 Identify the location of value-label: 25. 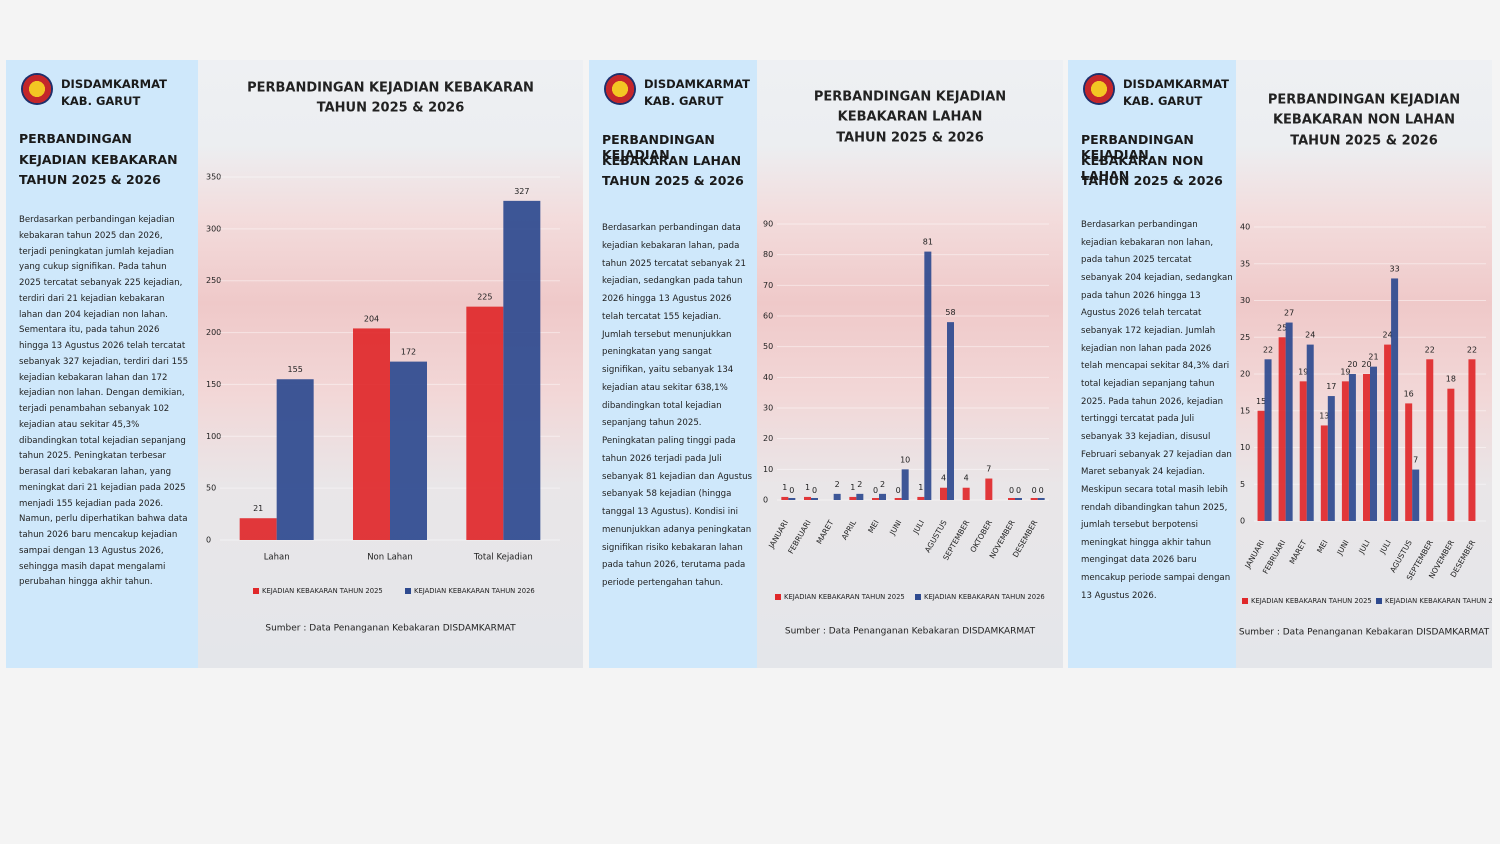
(1282, 327).